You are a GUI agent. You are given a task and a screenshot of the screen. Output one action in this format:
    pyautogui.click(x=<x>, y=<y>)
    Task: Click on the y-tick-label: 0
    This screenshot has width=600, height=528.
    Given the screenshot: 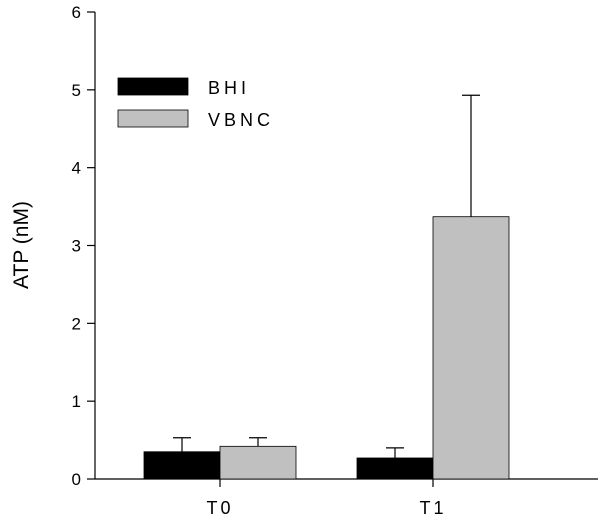 What is the action you would take?
    pyautogui.click(x=76, y=479)
    